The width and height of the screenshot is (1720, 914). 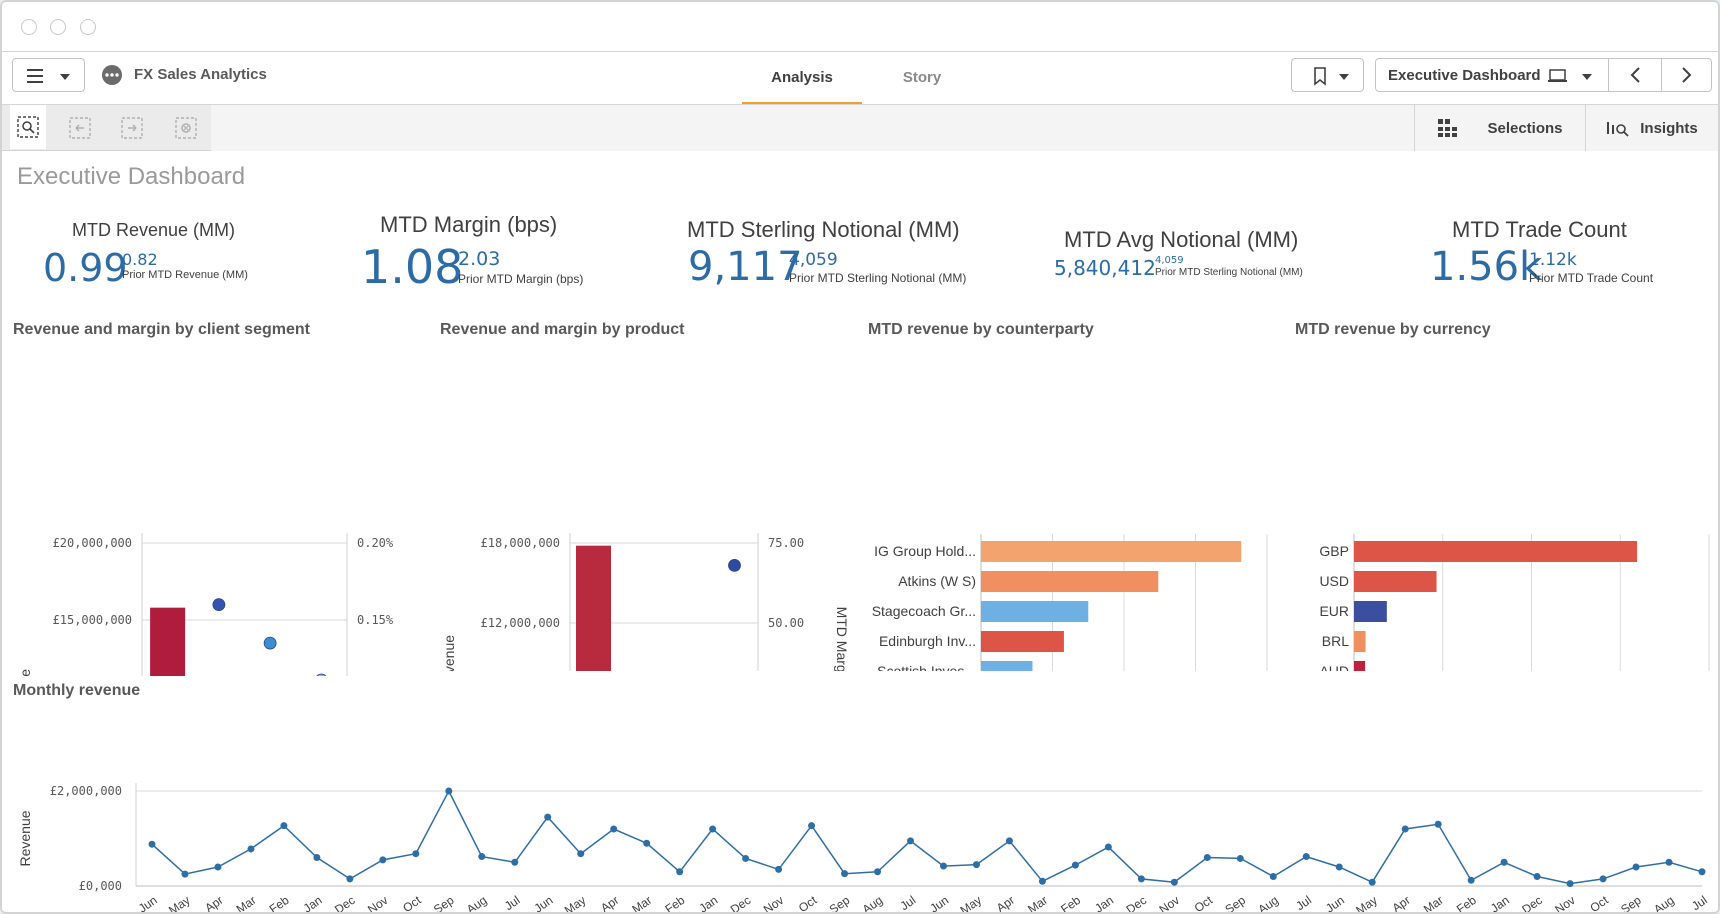 What do you see at coordinates (29, 27) in the screenshot?
I see `window-close-button` at bounding box center [29, 27].